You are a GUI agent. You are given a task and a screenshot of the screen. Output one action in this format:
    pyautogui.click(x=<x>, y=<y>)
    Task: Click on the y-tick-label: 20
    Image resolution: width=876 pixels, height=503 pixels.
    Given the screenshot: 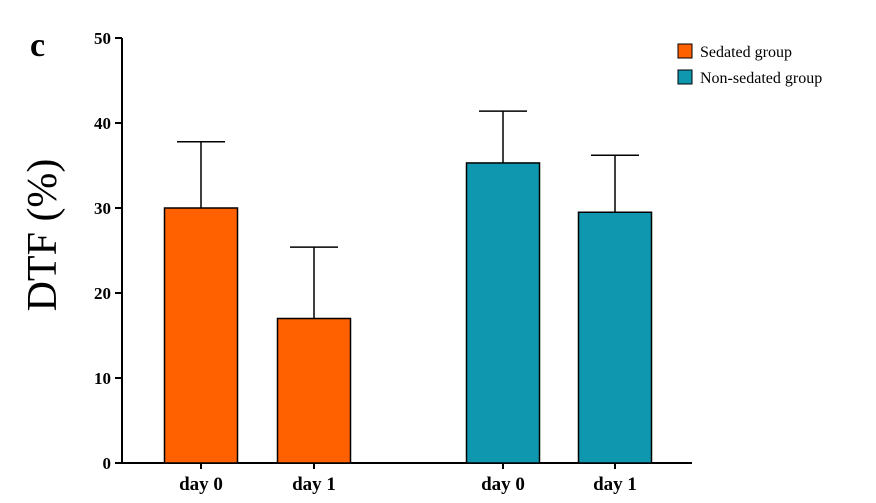 What is the action you would take?
    pyautogui.click(x=102, y=293)
    